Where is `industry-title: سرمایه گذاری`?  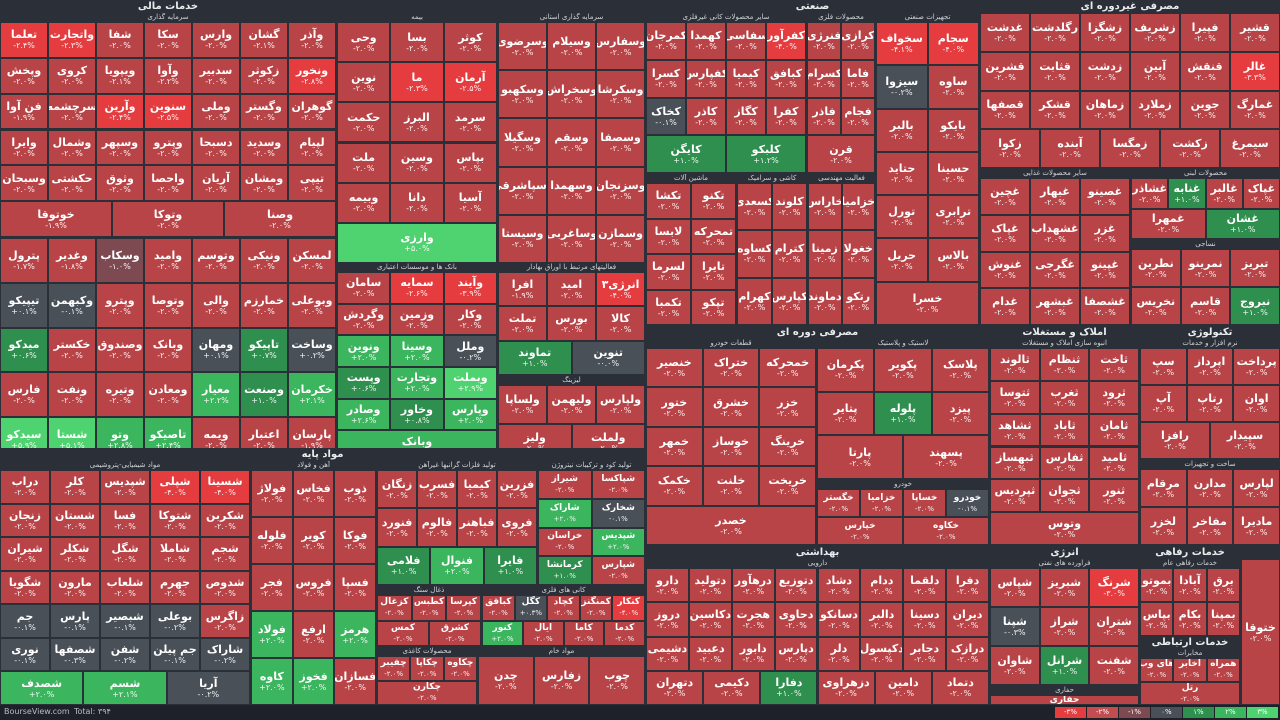 industry-title: سرمایه گذاری is located at coordinates (168, 17).